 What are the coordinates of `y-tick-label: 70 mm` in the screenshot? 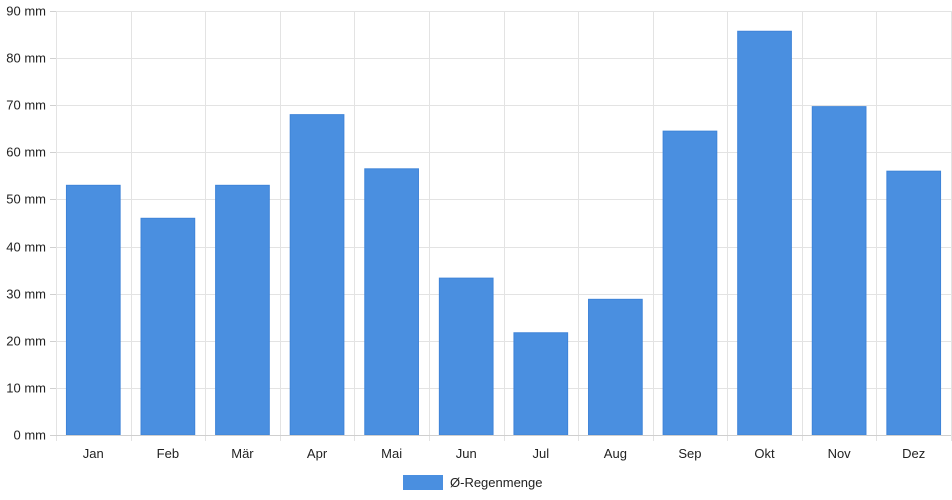 It's located at (26, 105).